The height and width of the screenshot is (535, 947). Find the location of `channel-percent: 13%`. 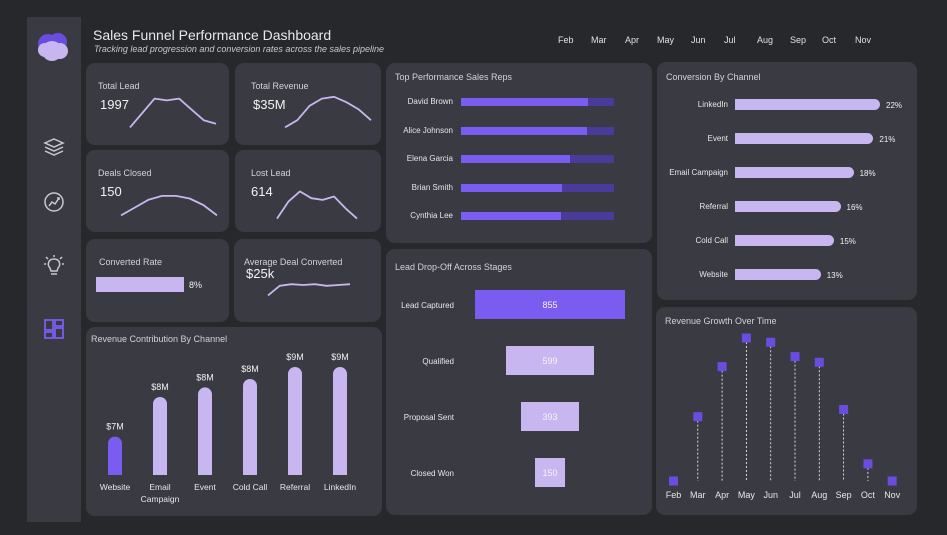

channel-percent: 13% is located at coordinates (834, 275).